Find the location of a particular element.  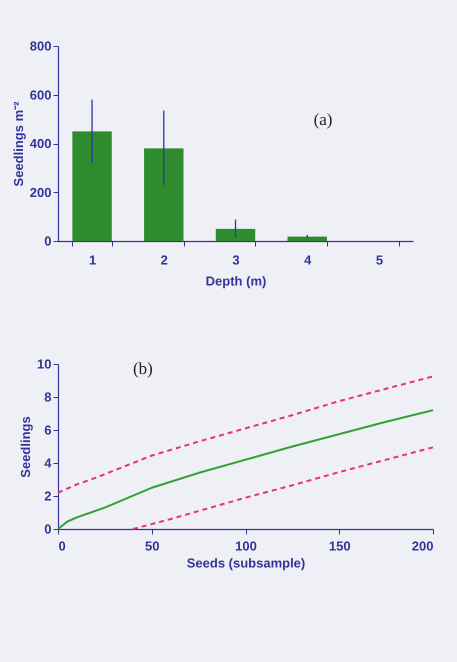

line-series is located at coordinates (283, 488).